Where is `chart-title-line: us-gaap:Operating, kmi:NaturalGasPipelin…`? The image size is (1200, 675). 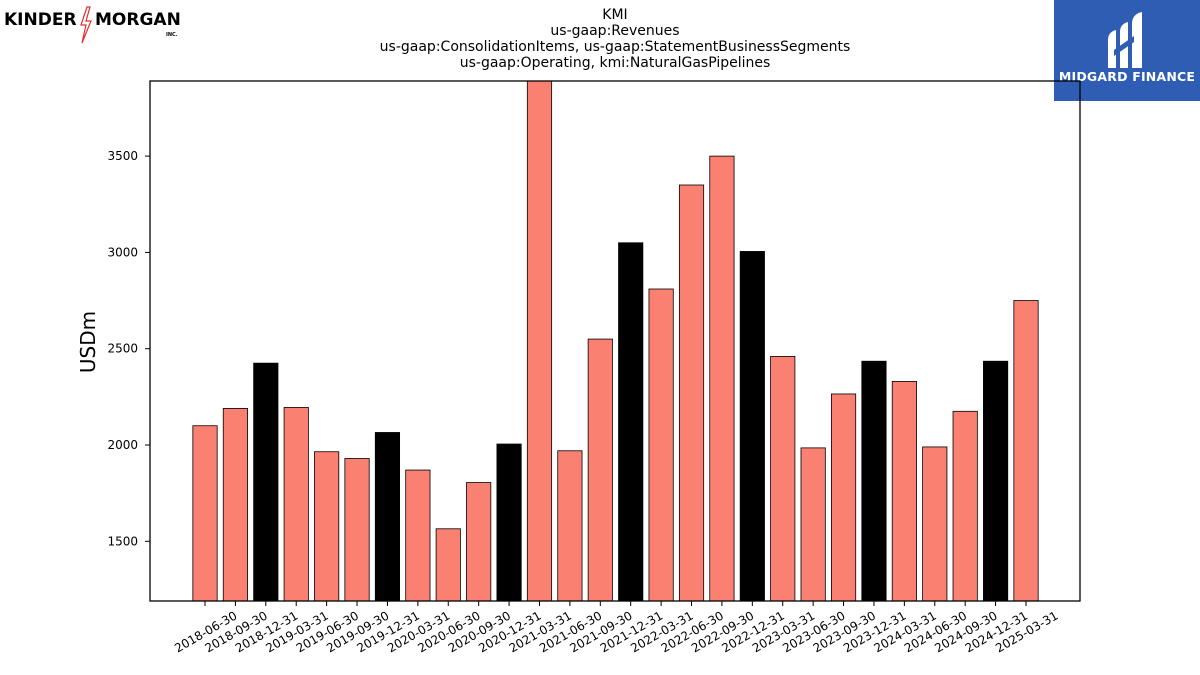 chart-title-line: us-gaap:Operating, kmi:NaturalGasPipelin… is located at coordinates (615, 63).